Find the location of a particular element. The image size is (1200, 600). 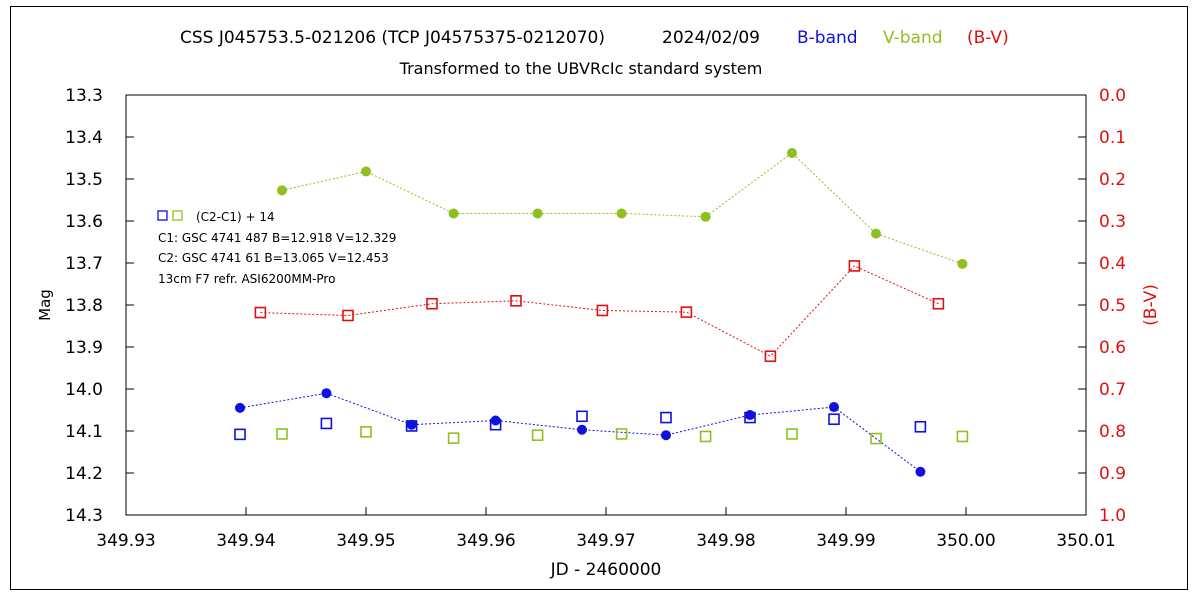

y2-tick-label: 0.1 is located at coordinates (1112, 138).